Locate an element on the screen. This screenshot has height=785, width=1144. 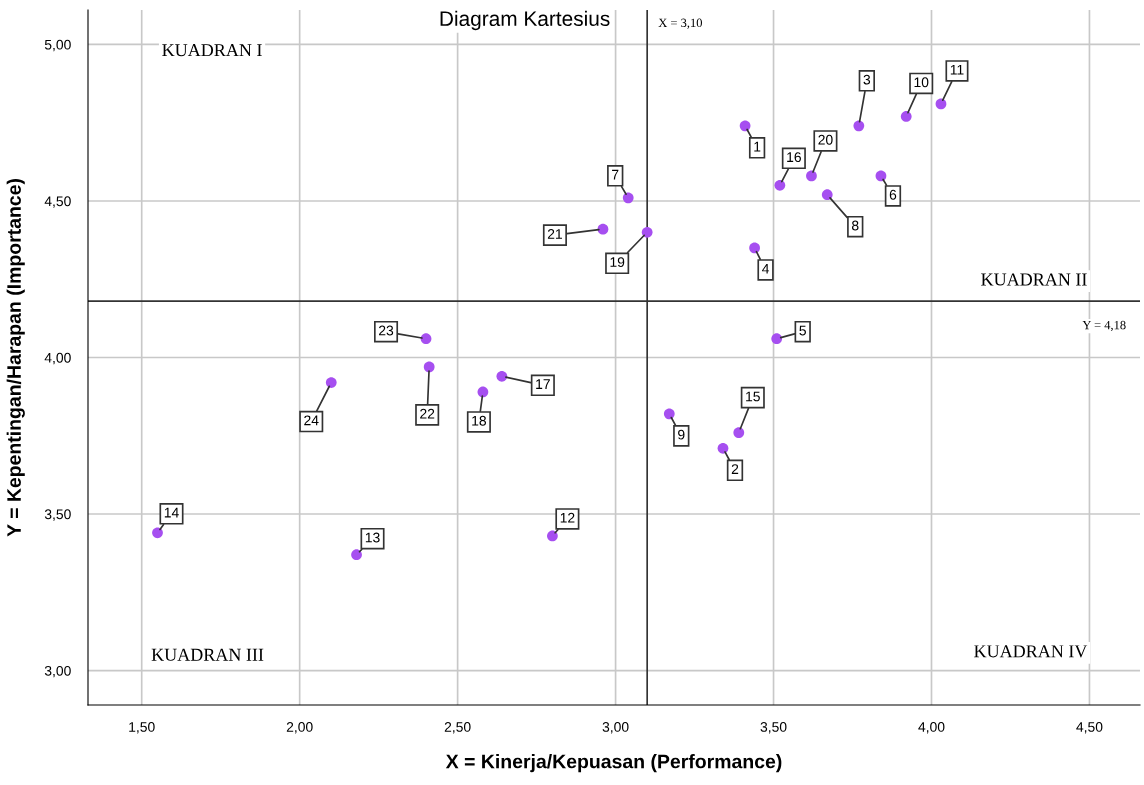
annotation: 1 is located at coordinates (757, 146).